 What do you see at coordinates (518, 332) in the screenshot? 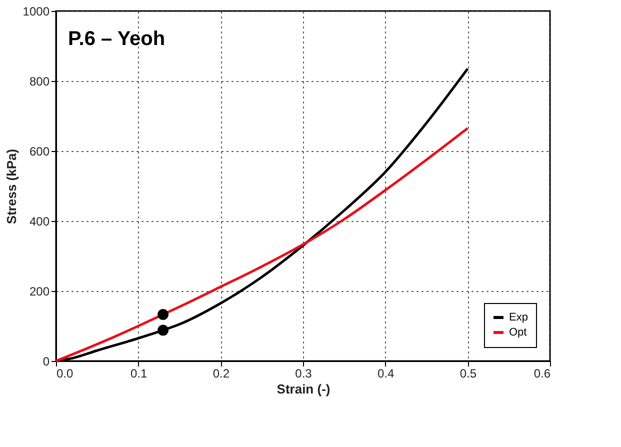
I see `legend-label: Opt` at bounding box center [518, 332].